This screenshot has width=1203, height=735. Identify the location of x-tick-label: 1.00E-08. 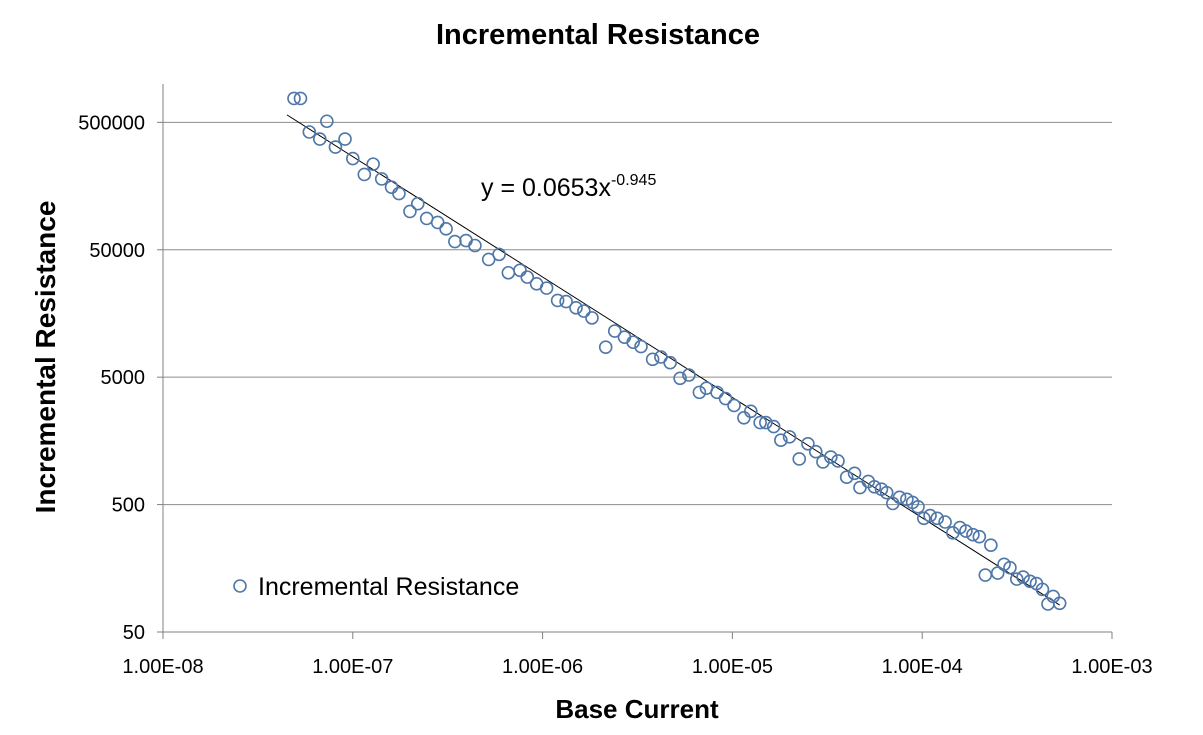
(162, 667).